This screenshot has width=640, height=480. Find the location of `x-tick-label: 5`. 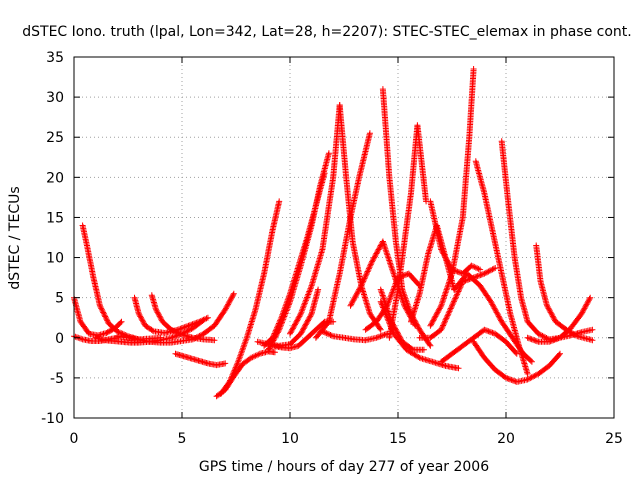

x-tick-label: 5 is located at coordinates (182, 439).